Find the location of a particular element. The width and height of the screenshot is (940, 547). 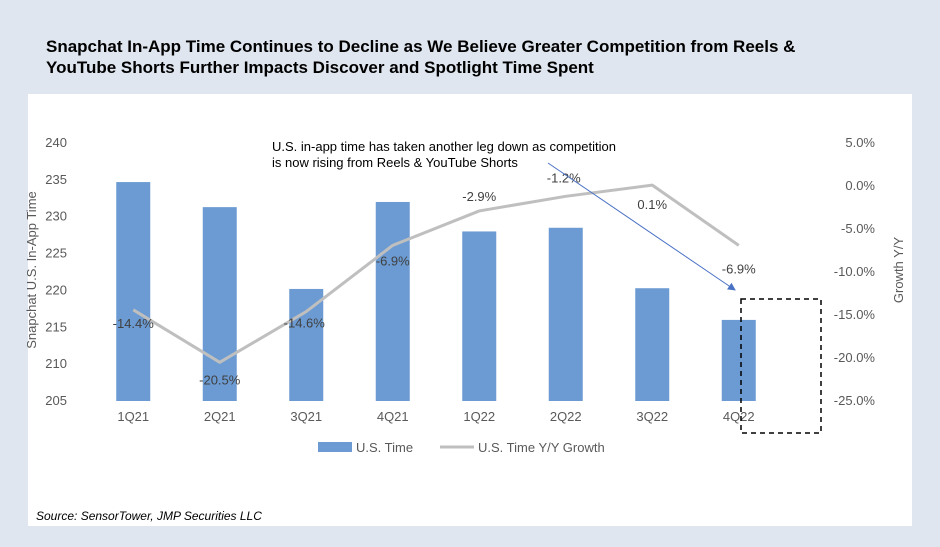

right-tick-label: -15.0% is located at coordinates (855, 314).